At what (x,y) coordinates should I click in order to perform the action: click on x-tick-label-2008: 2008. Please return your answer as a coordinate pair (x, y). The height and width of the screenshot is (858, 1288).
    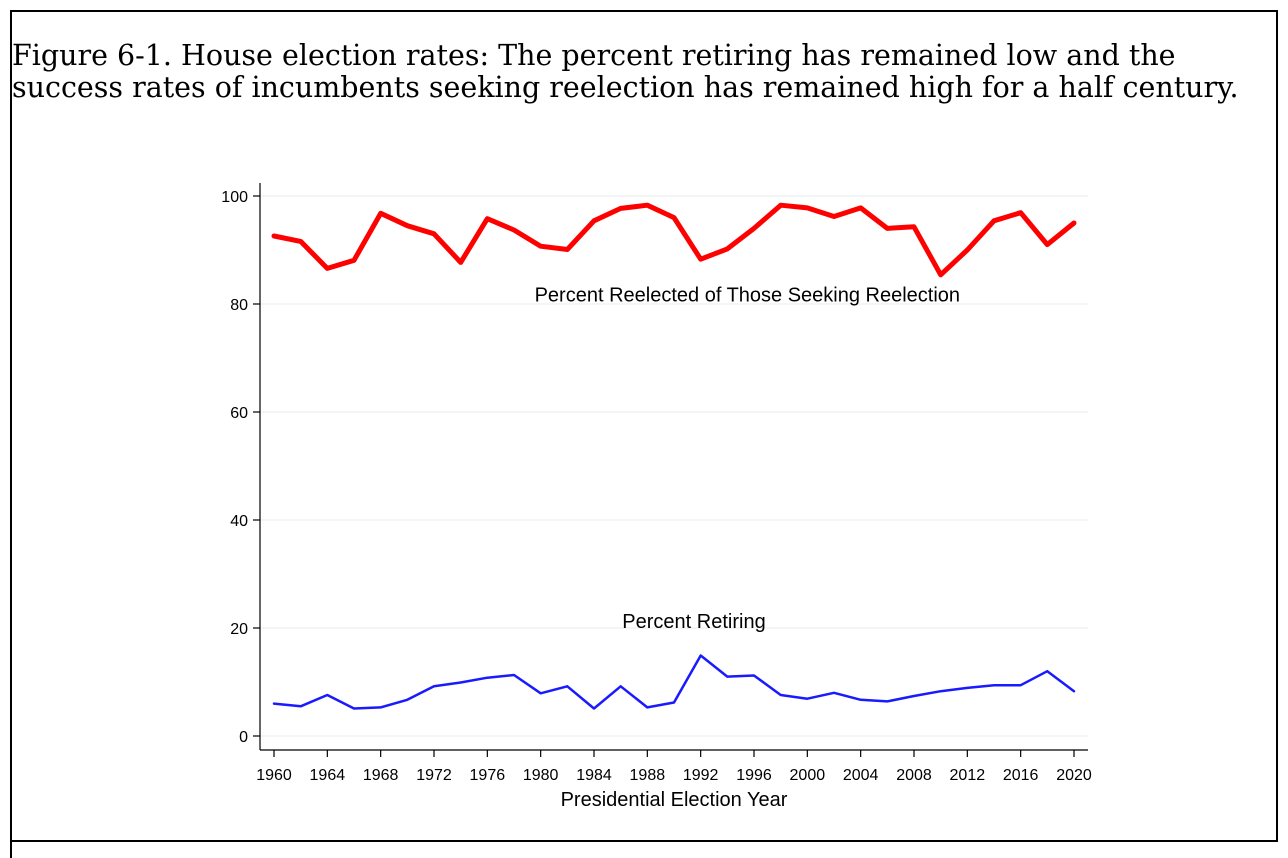
    Looking at the image, I should click on (914, 775).